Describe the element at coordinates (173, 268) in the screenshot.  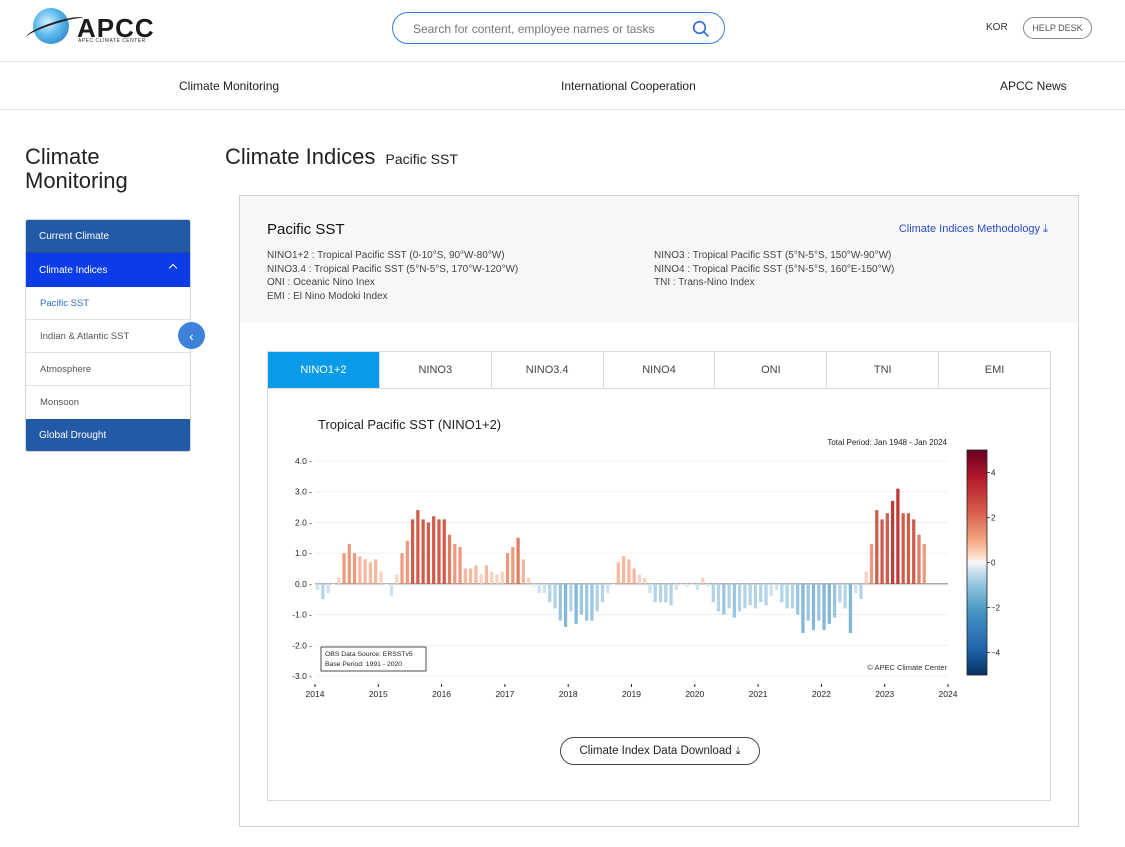
I see `chevron-up-icon` at that location.